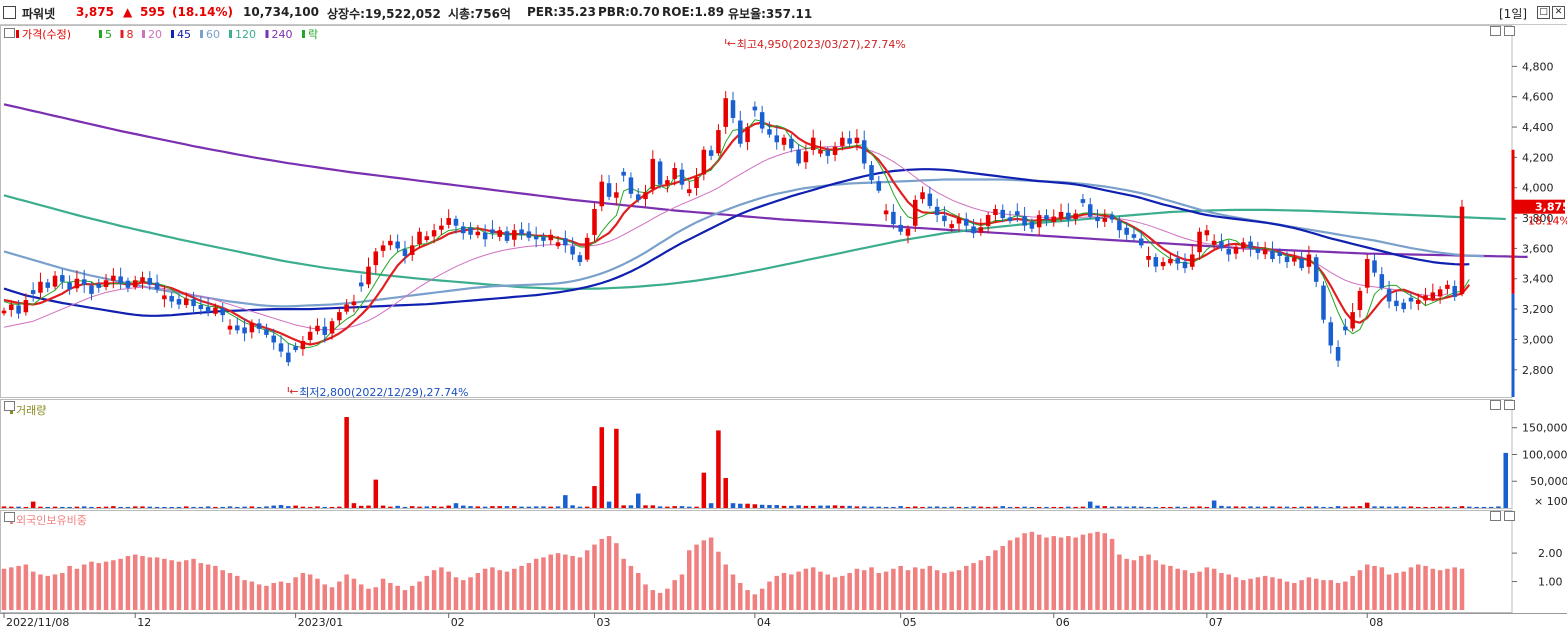 This screenshot has width=1567, height=630. What do you see at coordinates (108, 34) in the screenshot?
I see `legend-label: 5` at bounding box center [108, 34].